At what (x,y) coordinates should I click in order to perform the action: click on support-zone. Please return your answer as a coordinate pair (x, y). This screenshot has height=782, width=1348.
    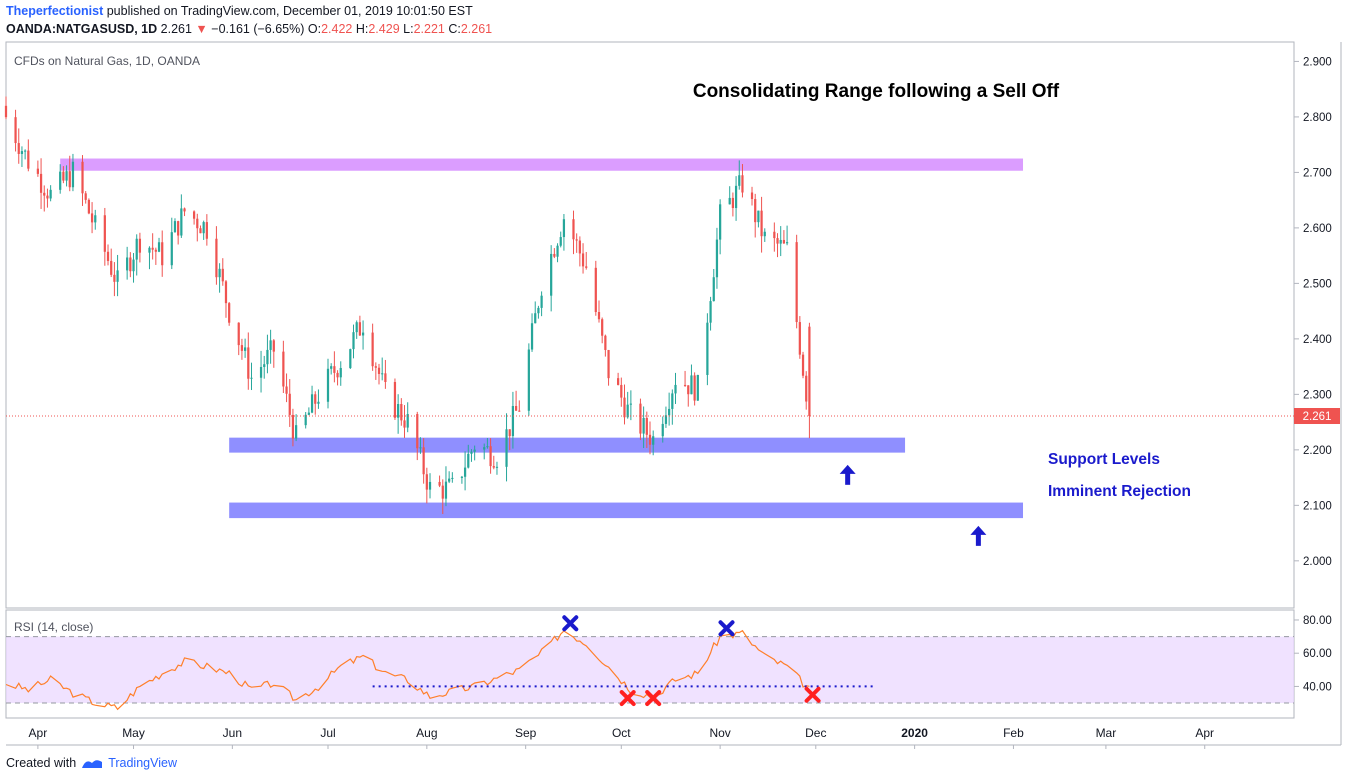
    Looking at the image, I should click on (567, 445).